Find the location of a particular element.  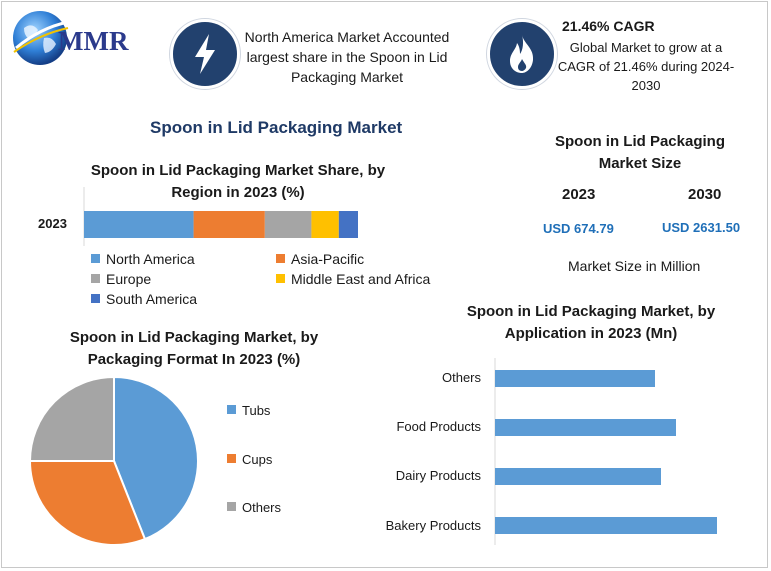

region-year-label: 2023 is located at coordinates (52, 223).